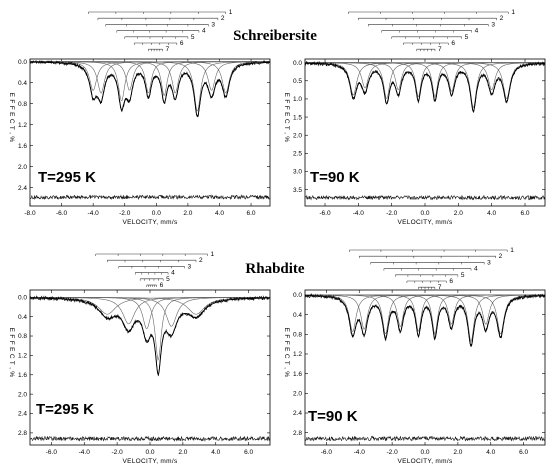  I want to click on x-tick-label: -8.0, so click(30, 213).